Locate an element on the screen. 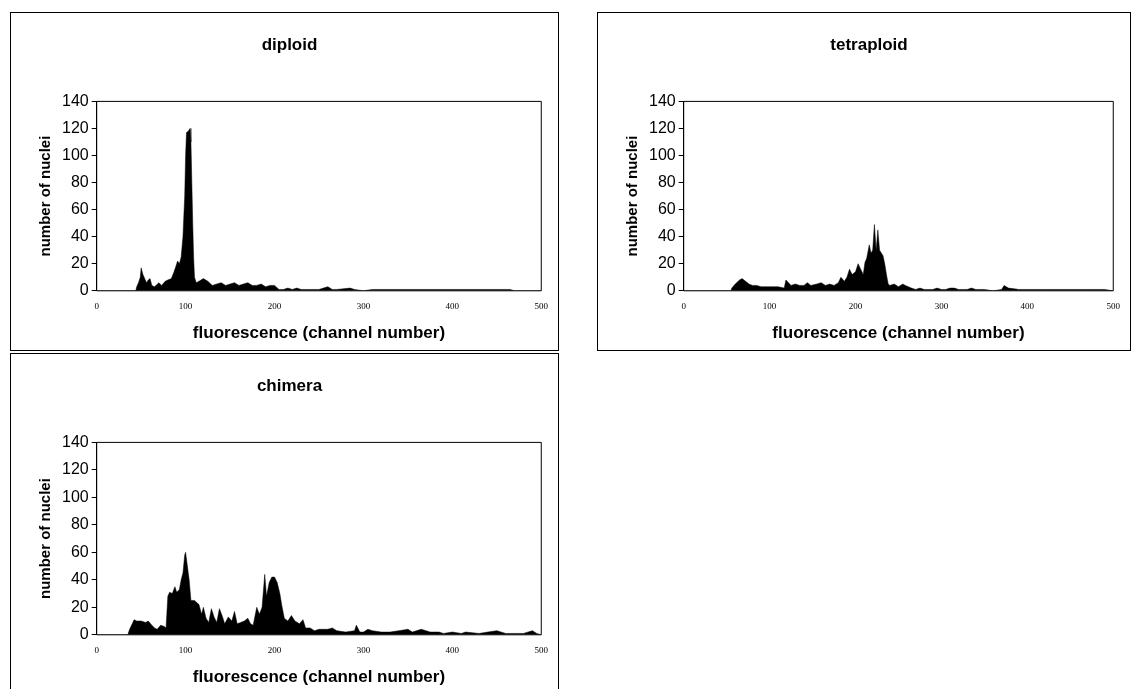 This screenshot has width=1134, height=689. chart-title: diploid is located at coordinates (289, 44).